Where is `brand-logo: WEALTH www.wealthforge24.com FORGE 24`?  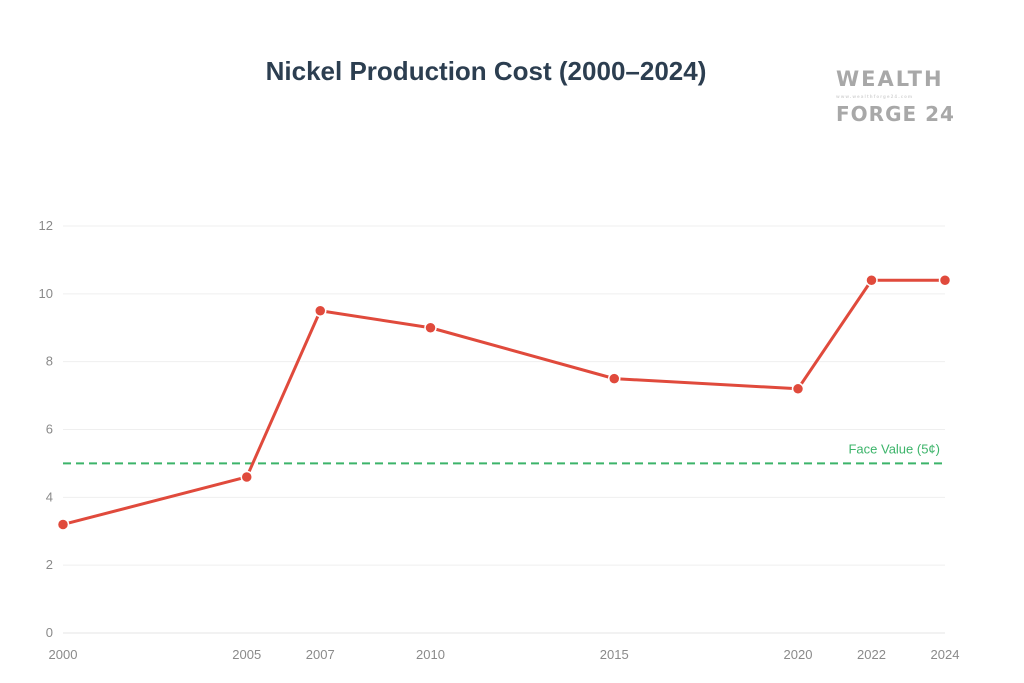 brand-logo: WEALTH www.wealthforge24.com FORGE 24 is located at coordinates (898, 96).